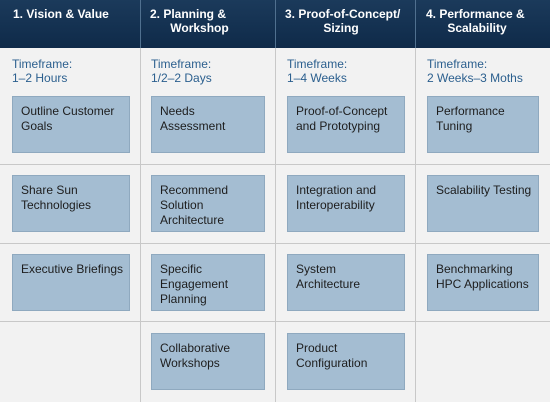 The image size is (550, 402). What do you see at coordinates (195, 355) in the screenshot?
I see `activity-label: Collaborative Workshops` at bounding box center [195, 355].